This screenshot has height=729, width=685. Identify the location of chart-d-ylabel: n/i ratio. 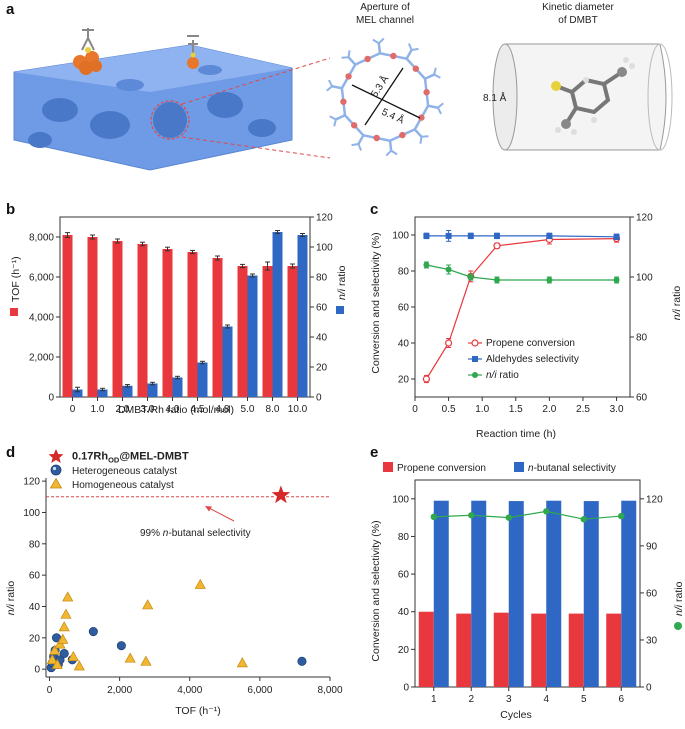
(11, 598).